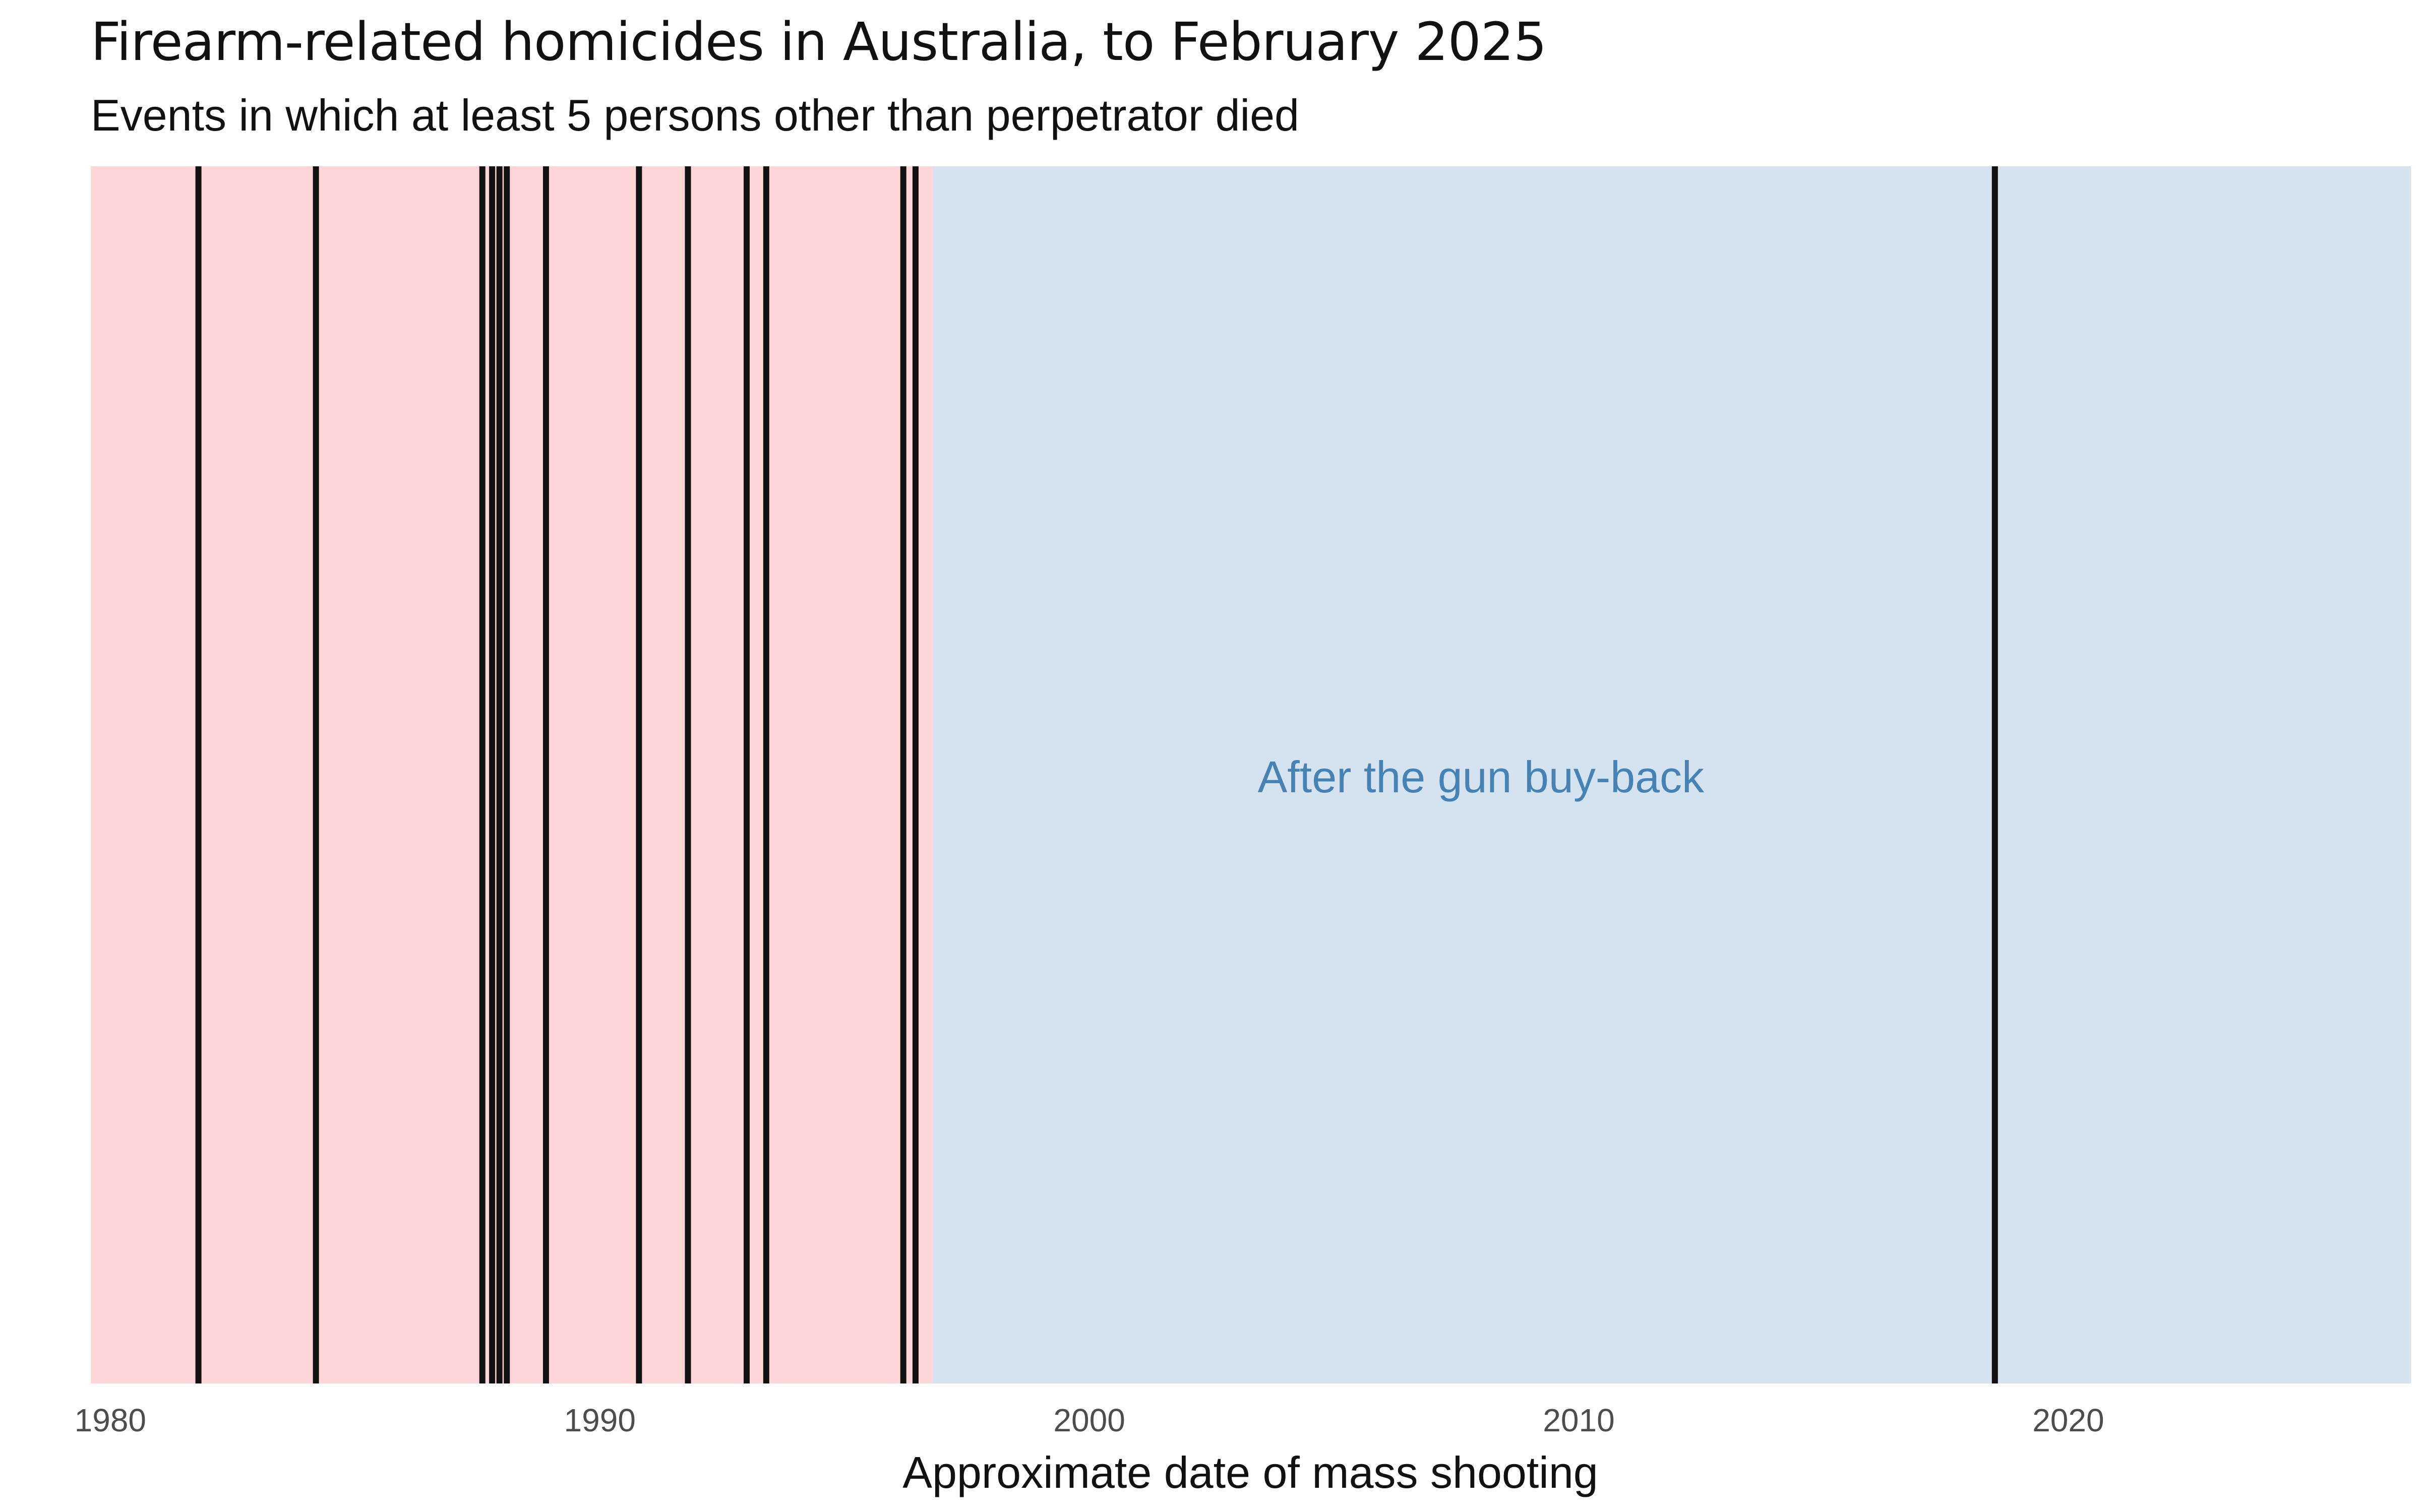 Image resolution: width=2420 pixels, height=1512 pixels. What do you see at coordinates (1578, 1420) in the screenshot?
I see `x-tick-label-2010: 2010` at bounding box center [1578, 1420].